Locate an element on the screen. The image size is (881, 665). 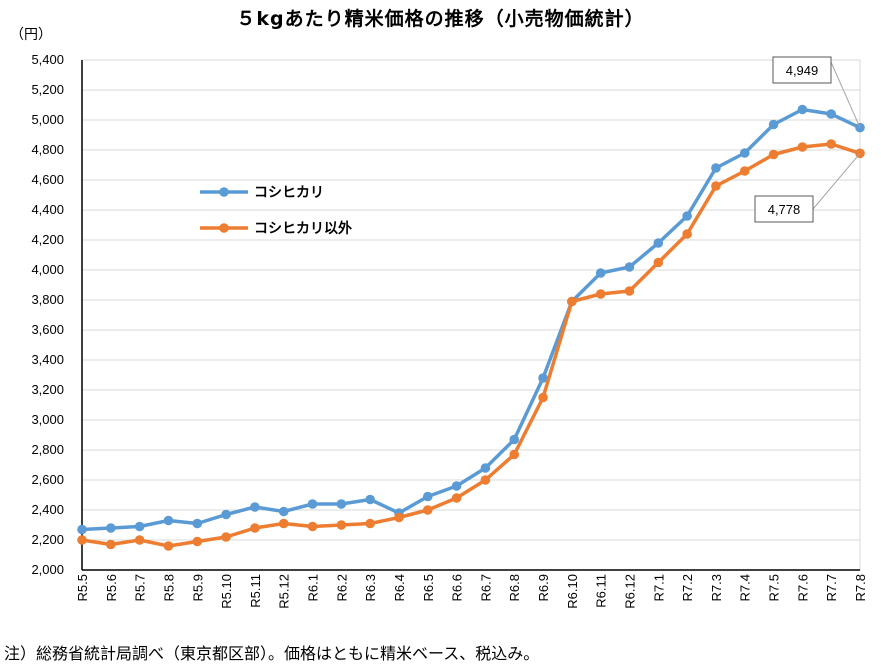
x-tick-label: R7.7 is located at coordinates (831, 587).